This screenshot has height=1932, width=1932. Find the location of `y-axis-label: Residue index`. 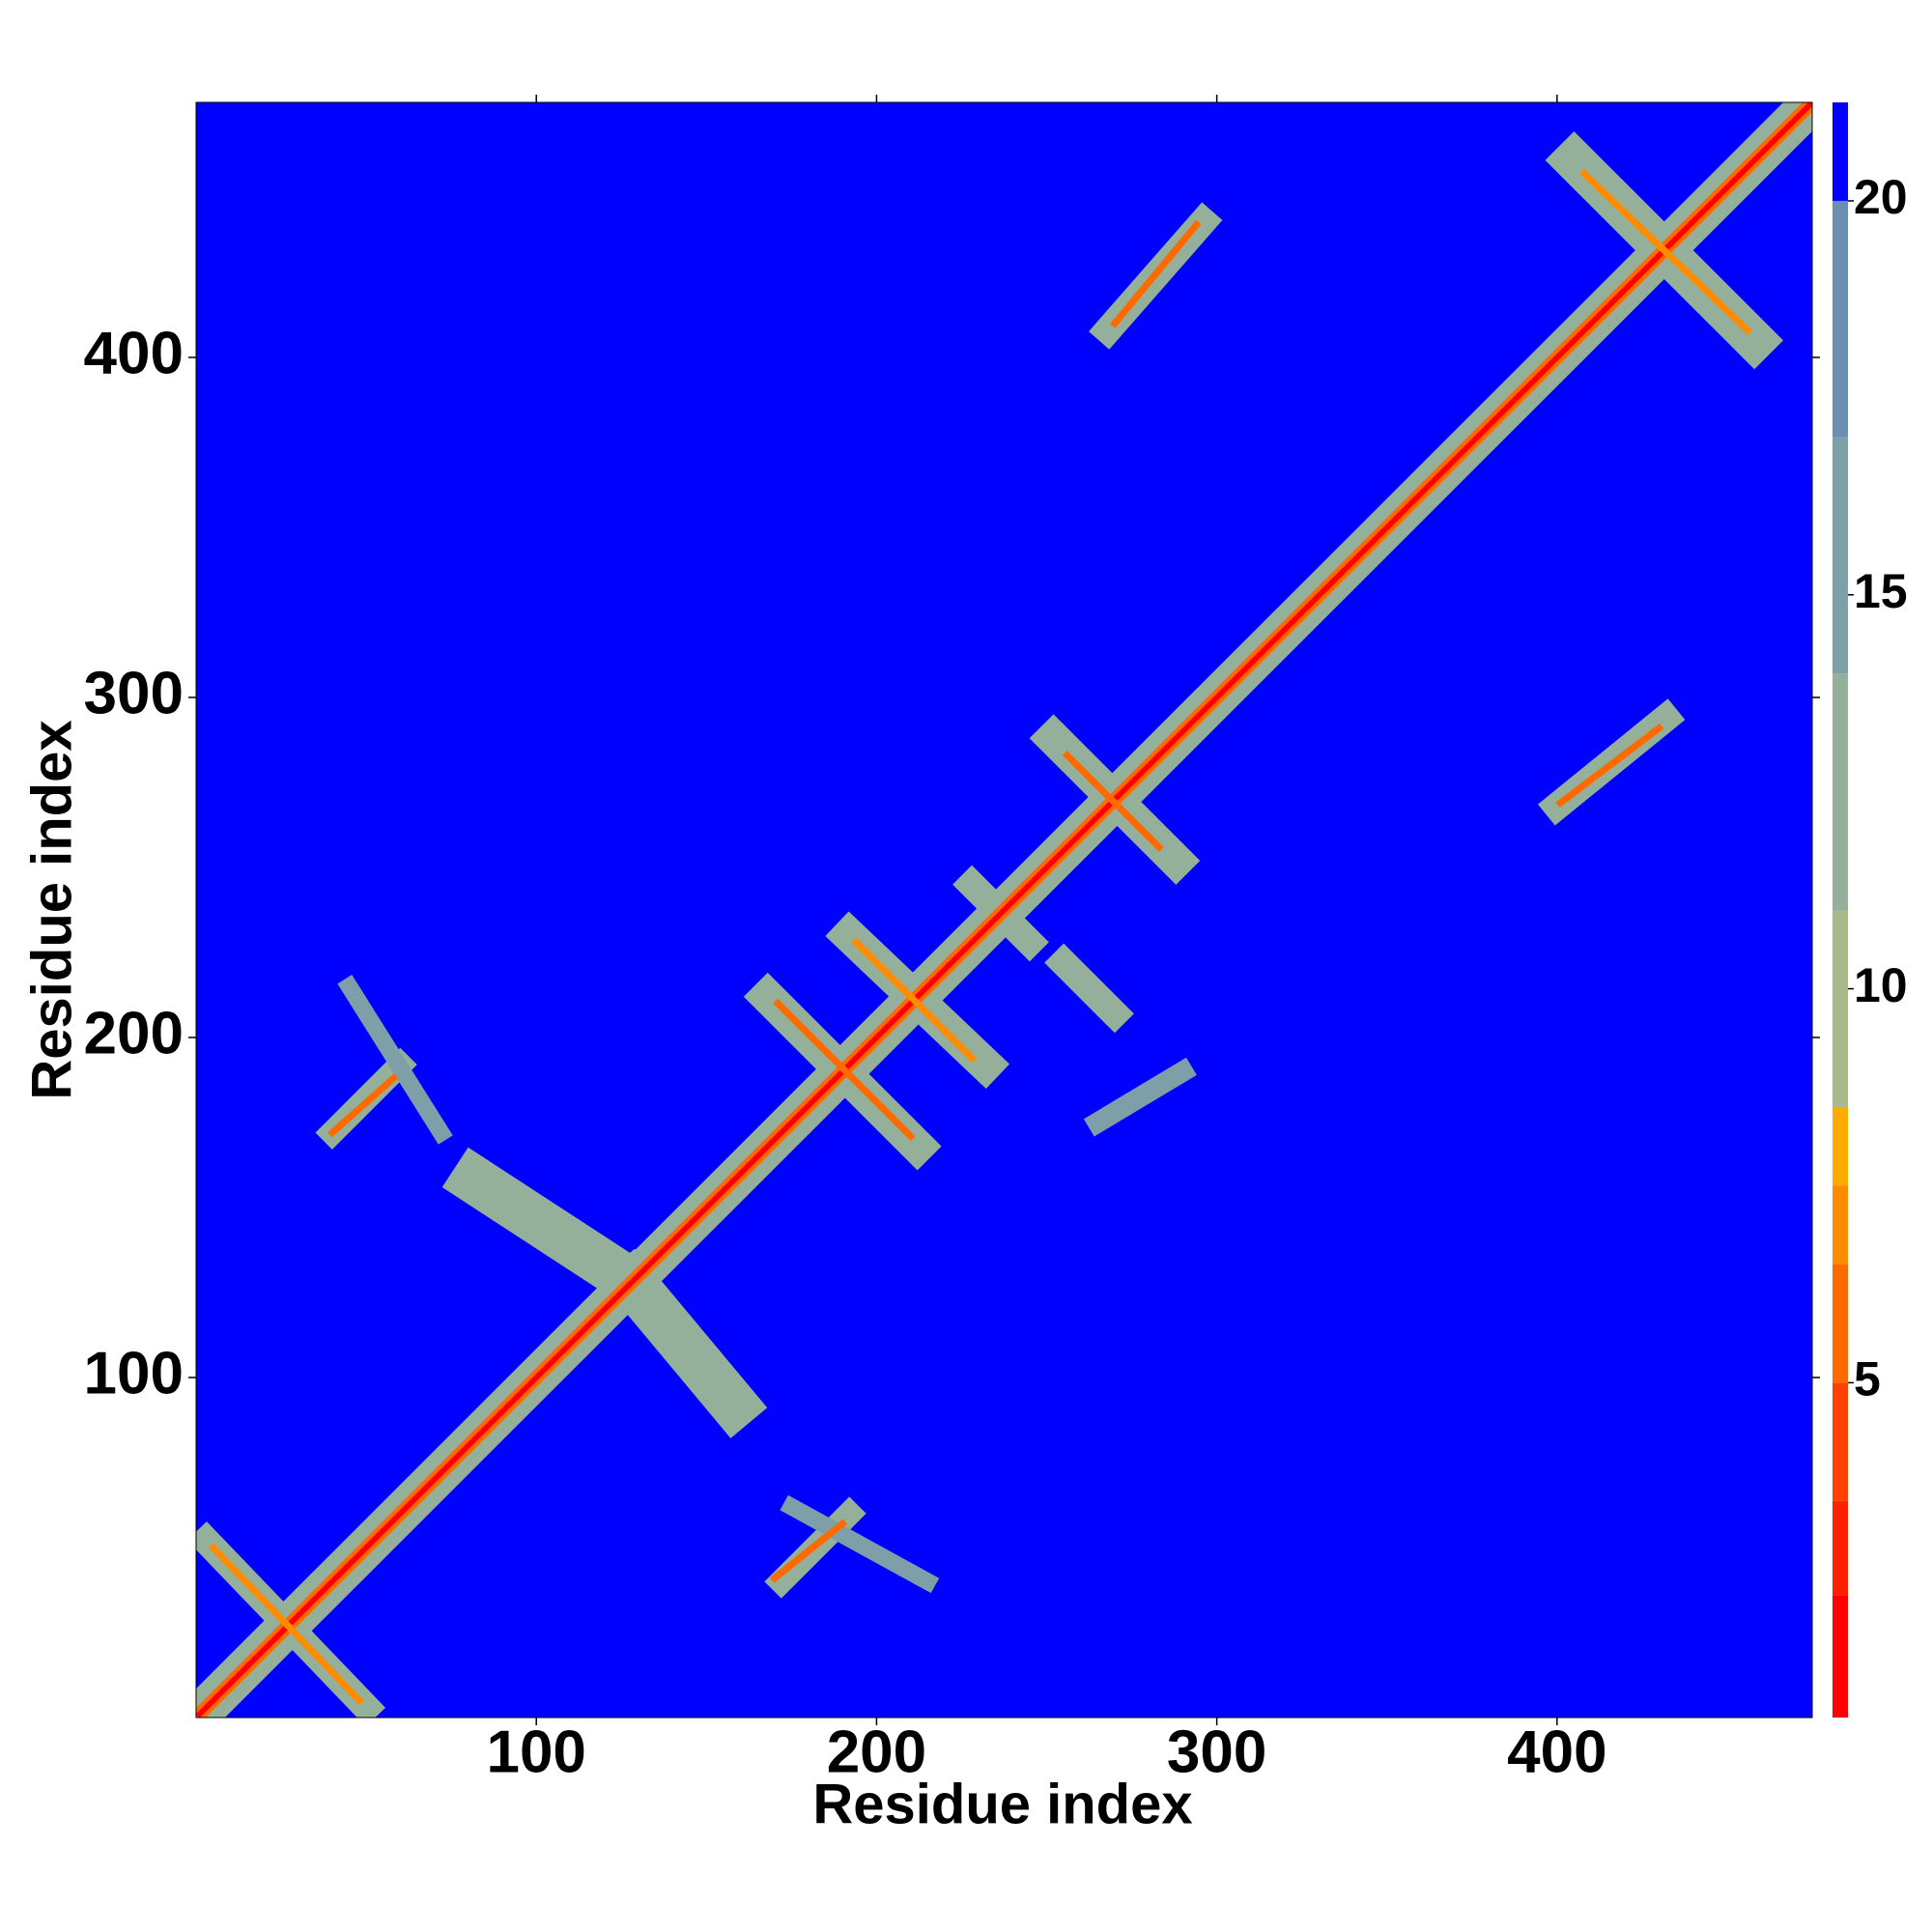

y-axis-label: Residue index is located at coordinates (51, 909).